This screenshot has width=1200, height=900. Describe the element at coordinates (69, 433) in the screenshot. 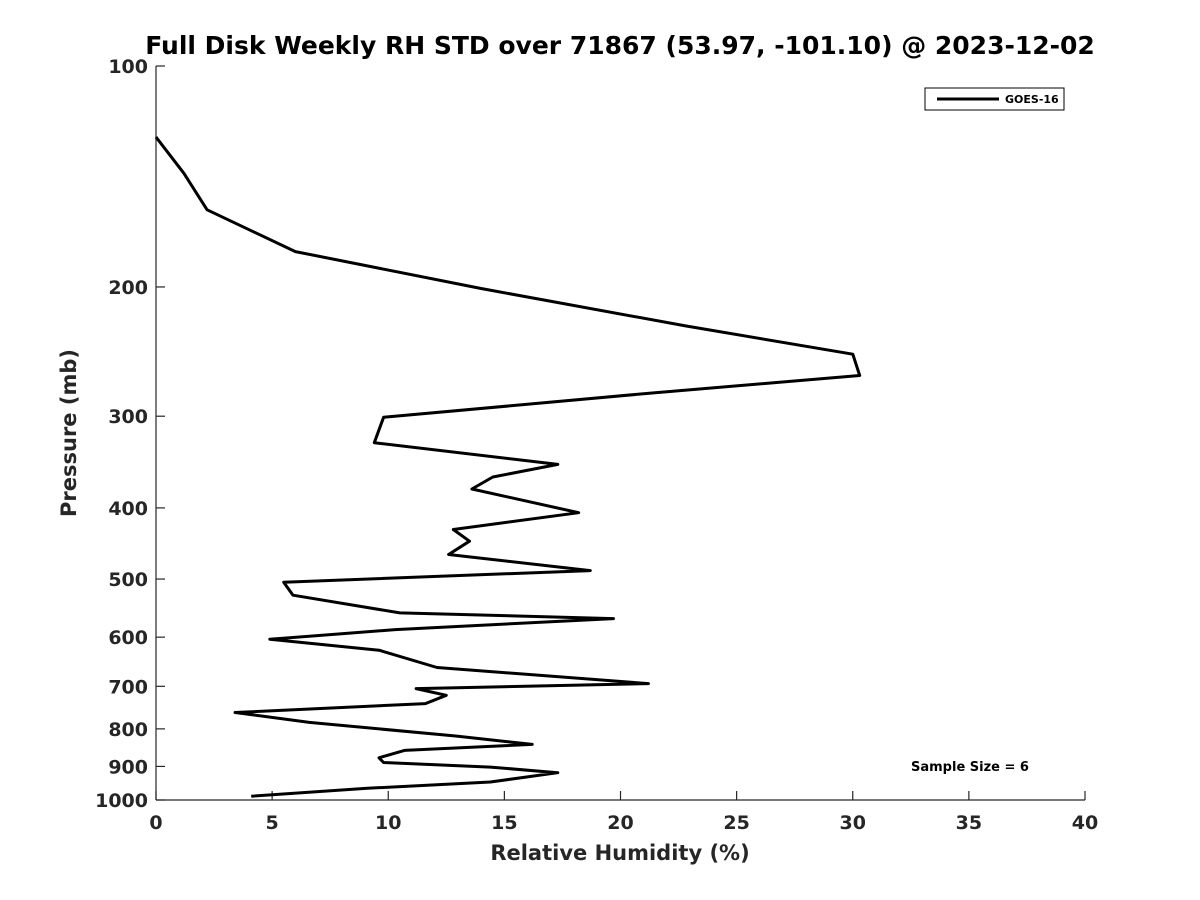

I see `y-axis-label: Pressure (mb)` at that location.